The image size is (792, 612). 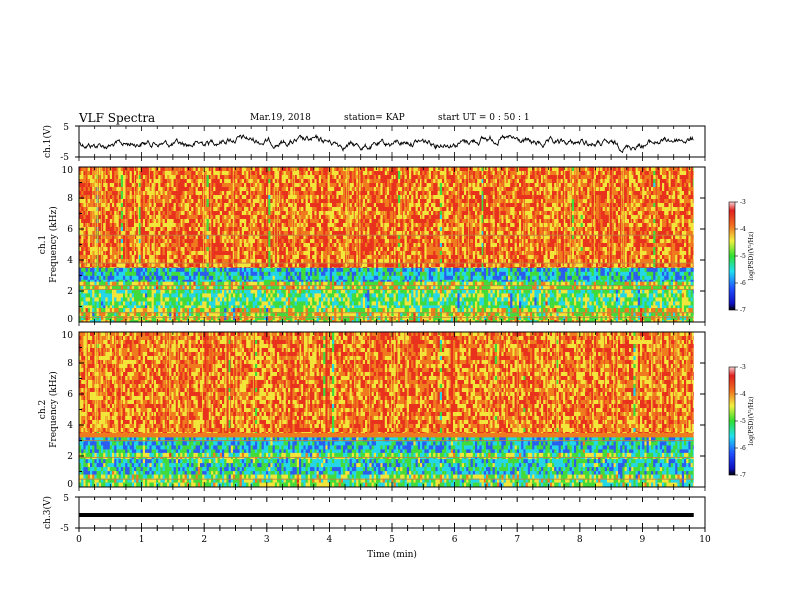 I want to click on ch1-spectrogram-colorbar, so click(x=732, y=256).